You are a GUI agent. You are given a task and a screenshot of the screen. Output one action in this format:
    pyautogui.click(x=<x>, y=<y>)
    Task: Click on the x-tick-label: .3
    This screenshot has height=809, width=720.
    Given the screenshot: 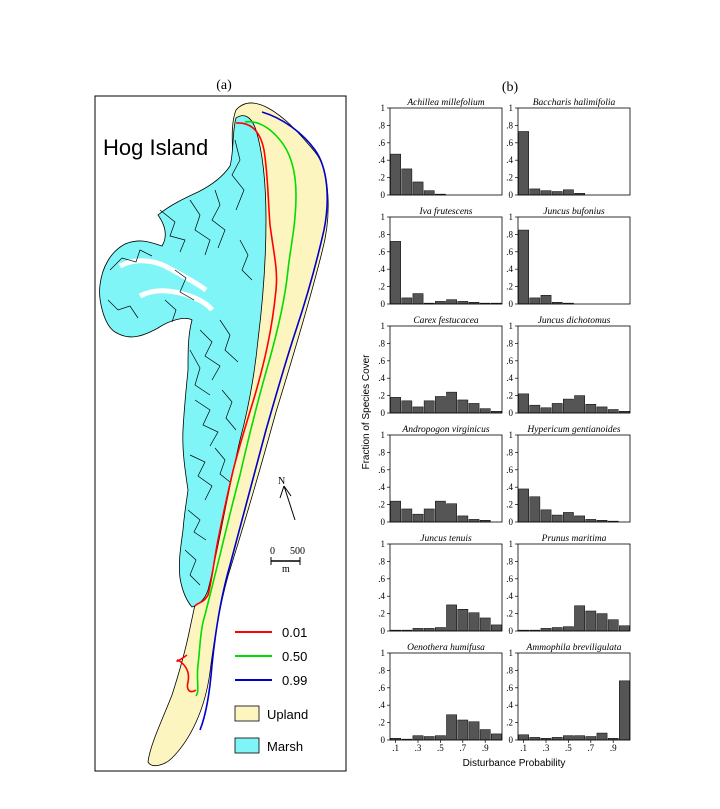 What is the action you would take?
    pyautogui.click(x=418, y=748)
    